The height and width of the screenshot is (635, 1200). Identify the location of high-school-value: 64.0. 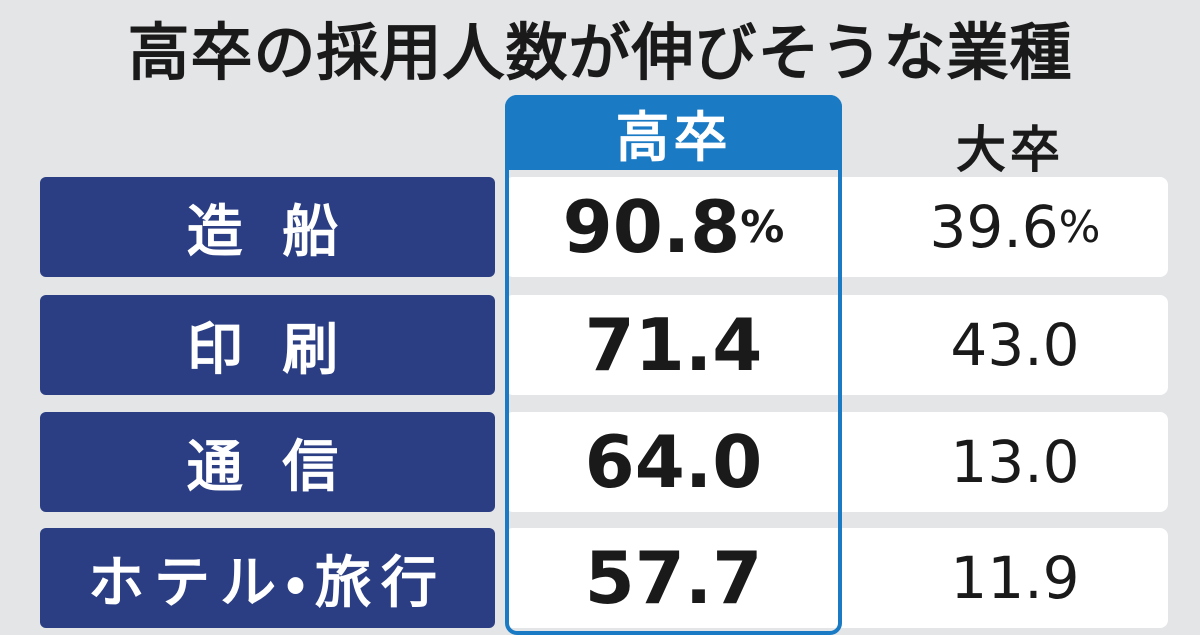
(673, 462).